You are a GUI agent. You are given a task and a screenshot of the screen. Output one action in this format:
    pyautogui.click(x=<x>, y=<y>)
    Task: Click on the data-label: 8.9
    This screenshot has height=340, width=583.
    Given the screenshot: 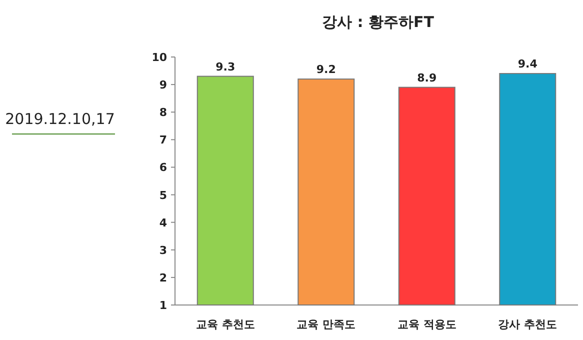 What is the action you would take?
    pyautogui.click(x=427, y=77)
    